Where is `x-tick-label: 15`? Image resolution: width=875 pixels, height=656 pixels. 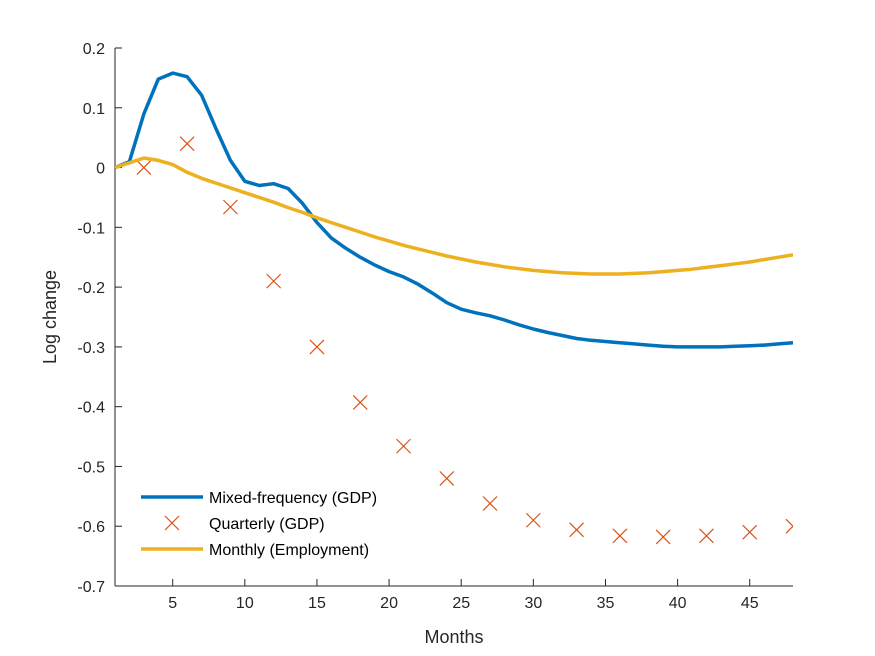
x-tick-label: 15 is located at coordinates (317, 603).